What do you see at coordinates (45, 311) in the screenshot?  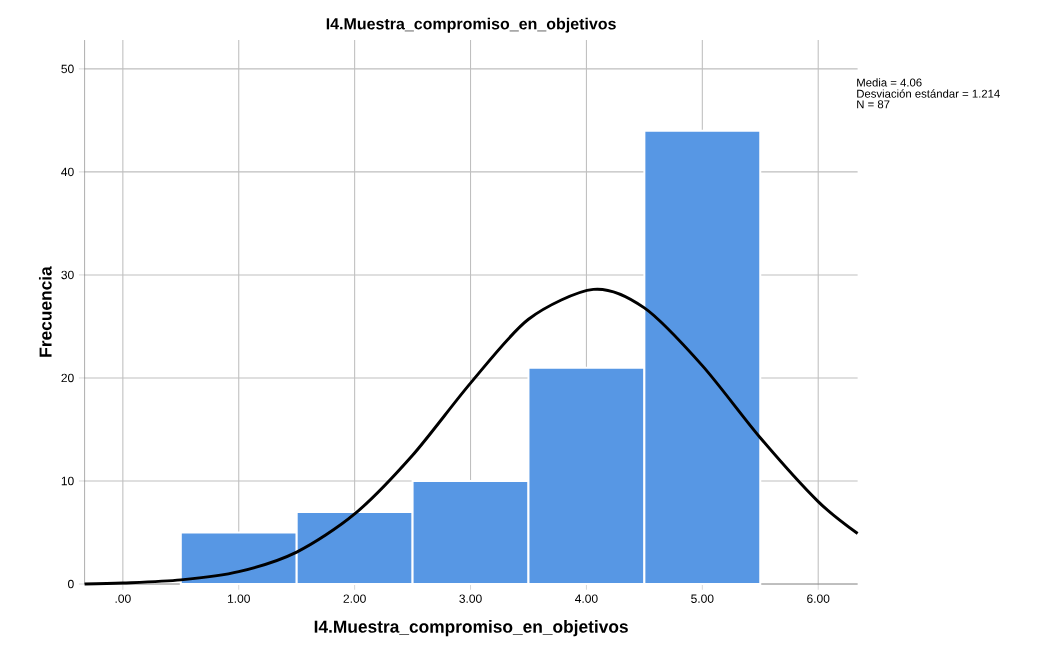 I see `y-axis-title: Frecuencia` at bounding box center [45, 311].